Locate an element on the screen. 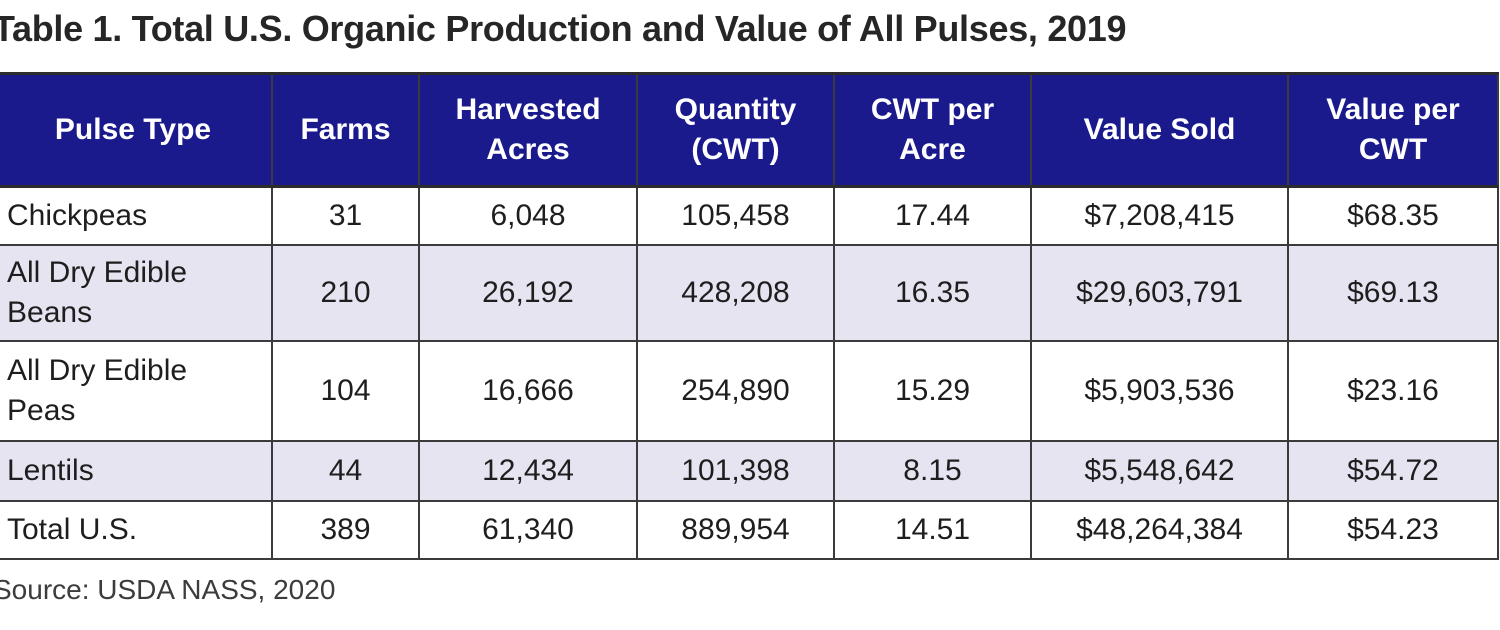  cell-harvested-acres: 12,434 is located at coordinates (528, 471).